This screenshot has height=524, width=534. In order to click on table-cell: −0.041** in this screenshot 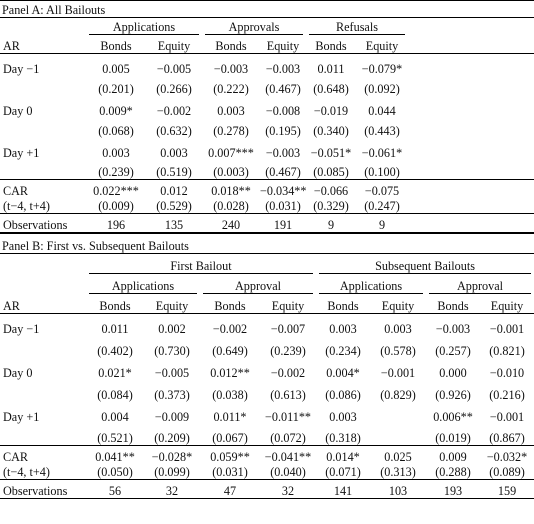, I will do `click(288, 456)`.